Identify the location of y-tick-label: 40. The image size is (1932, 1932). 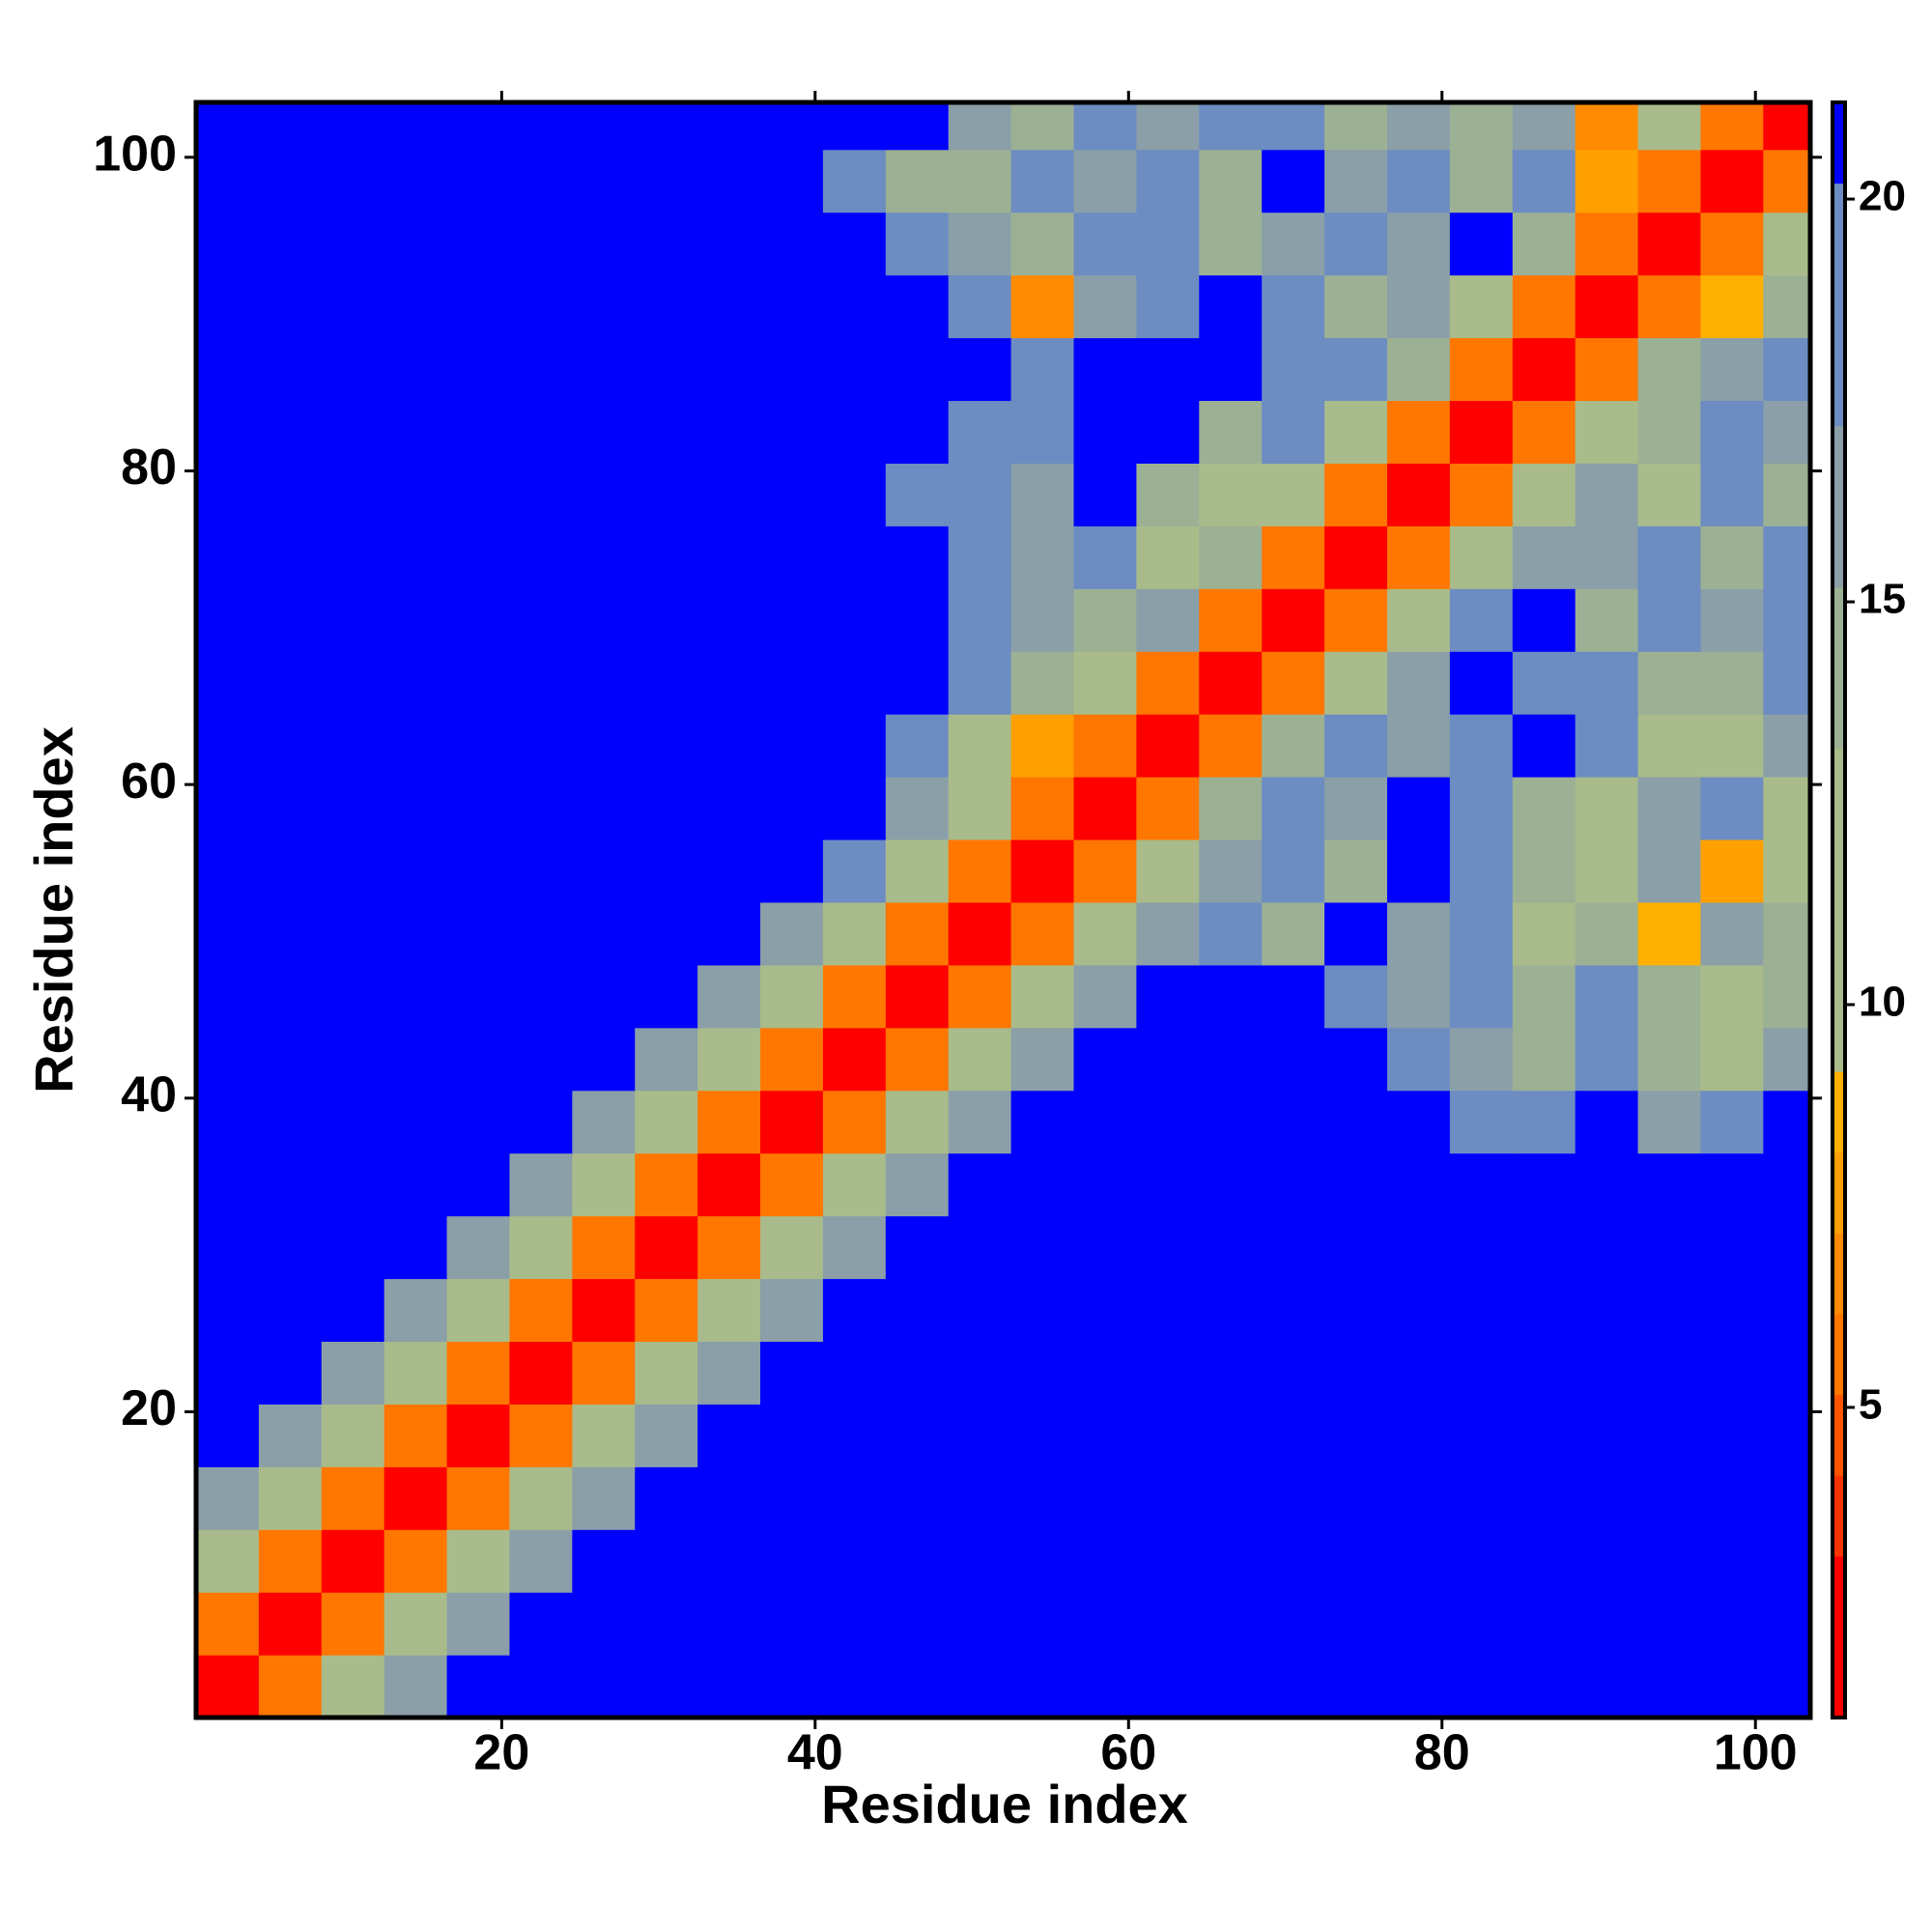
(149, 1095).